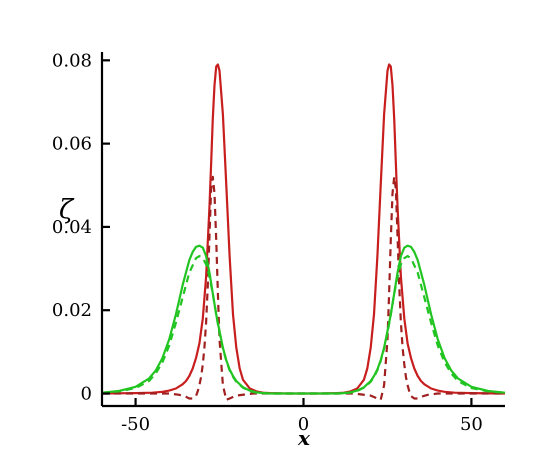 Image resolution: width=551 pixels, height=475 pixels. Describe the element at coordinates (72, 60) in the screenshot. I see `y-tick-label: 0.08` at that location.